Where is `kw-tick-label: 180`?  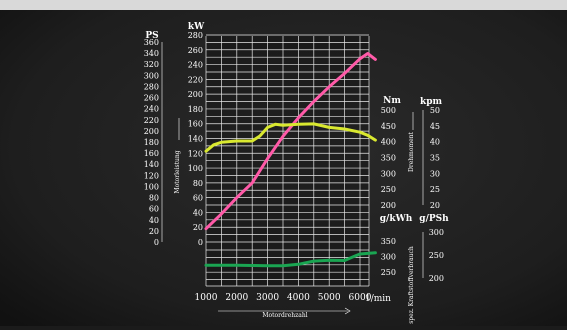 kw-tick-label: 180 is located at coordinates (195, 109).